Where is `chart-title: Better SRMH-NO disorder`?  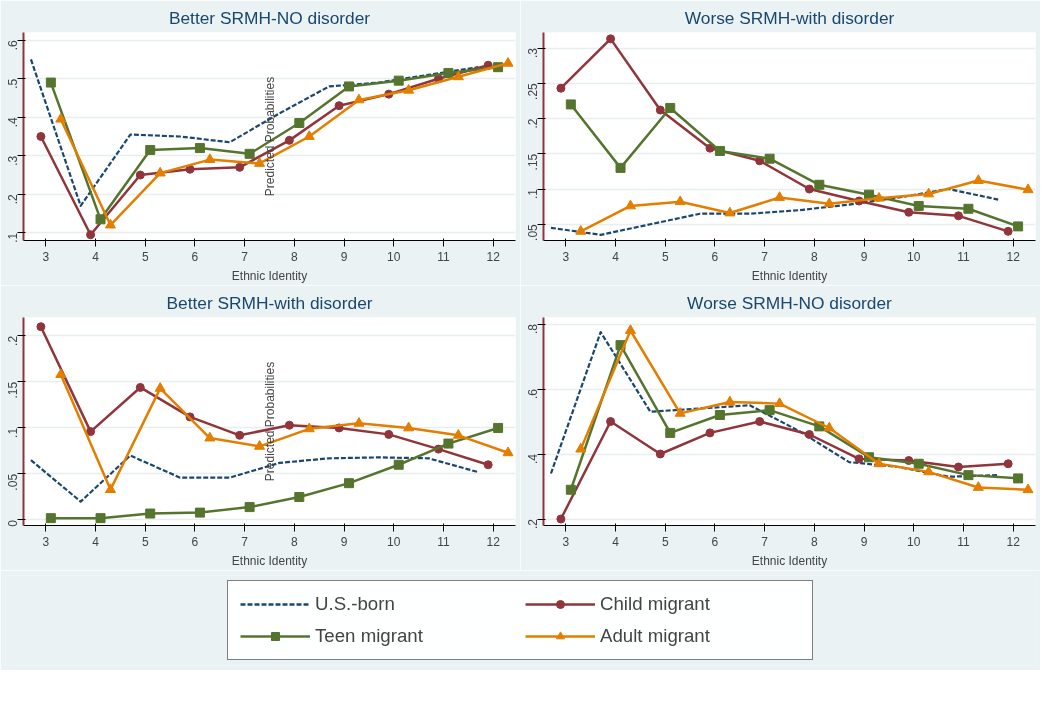 chart-title: Better SRMH-NO disorder is located at coordinates (269, 17).